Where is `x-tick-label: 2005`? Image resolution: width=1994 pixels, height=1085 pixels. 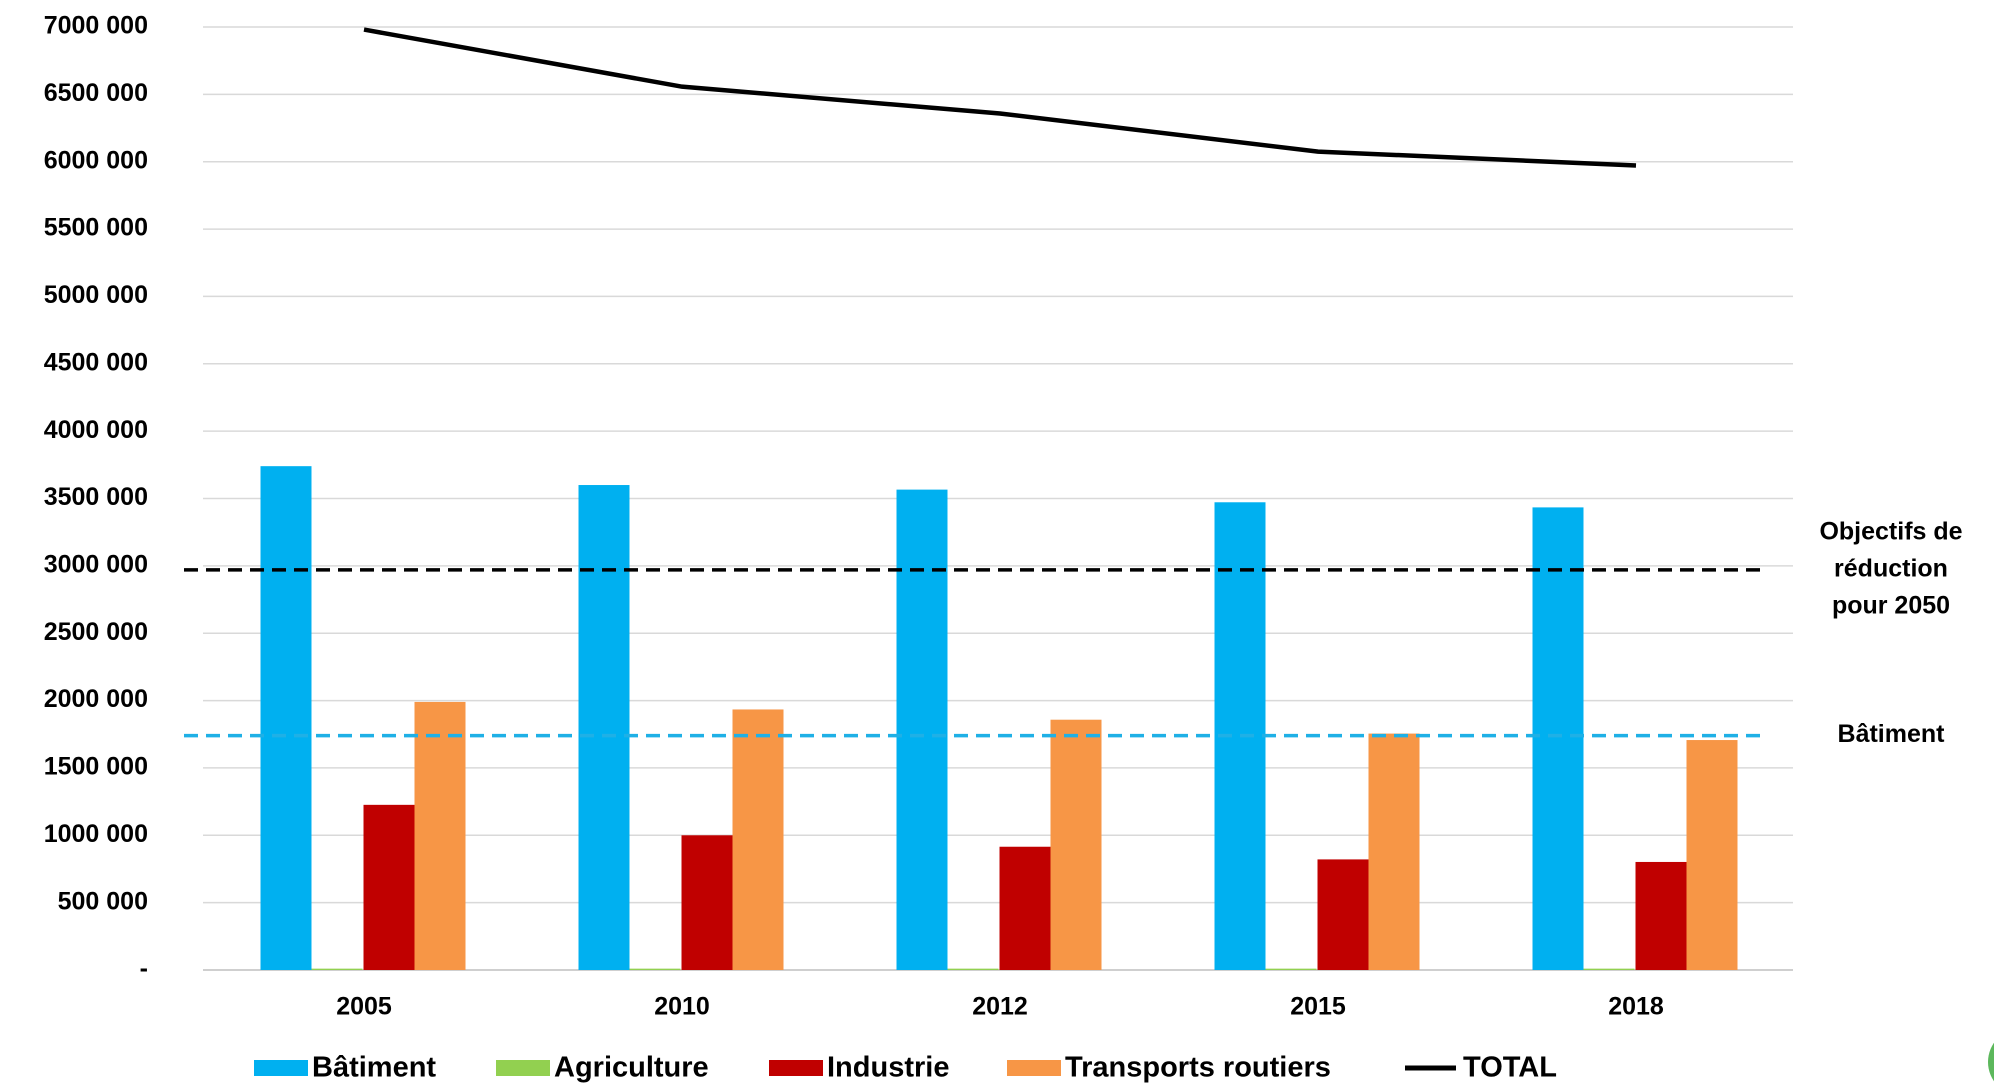
x-tick-label: 2005 is located at coordinates (364, 1007).